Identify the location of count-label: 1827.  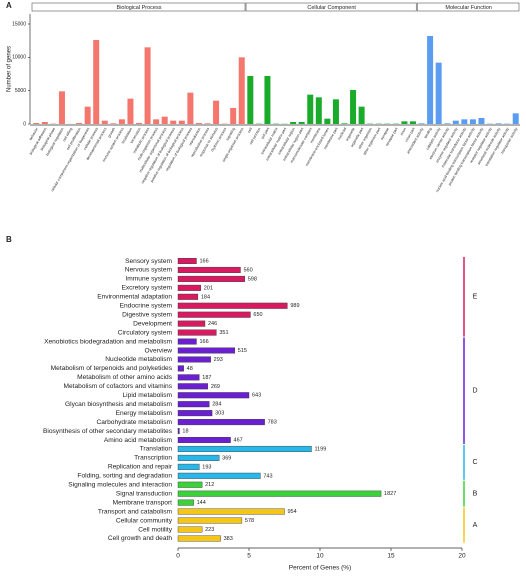
(390, 494).